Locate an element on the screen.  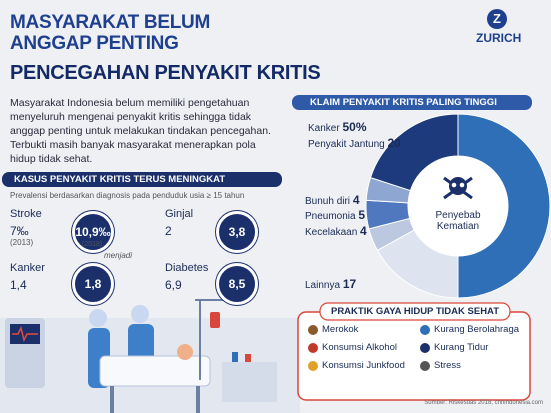
title-line: ANGGAP PENTING is located at coordinates (94, 43).